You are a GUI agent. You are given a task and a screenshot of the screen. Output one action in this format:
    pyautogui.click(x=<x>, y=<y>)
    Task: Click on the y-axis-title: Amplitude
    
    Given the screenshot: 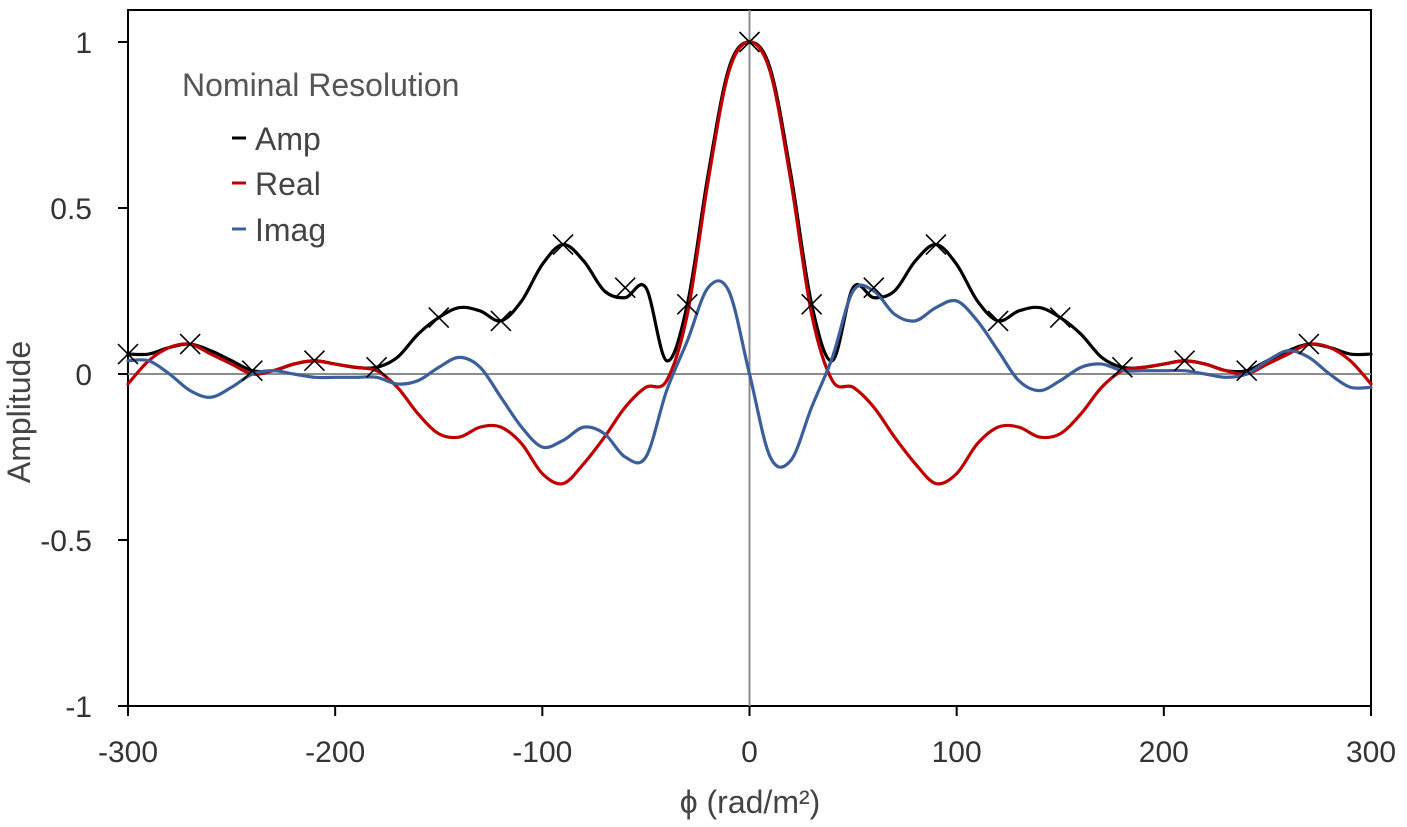 What is the action you would take?
    pyautogui.click(x=19, y=412)
    